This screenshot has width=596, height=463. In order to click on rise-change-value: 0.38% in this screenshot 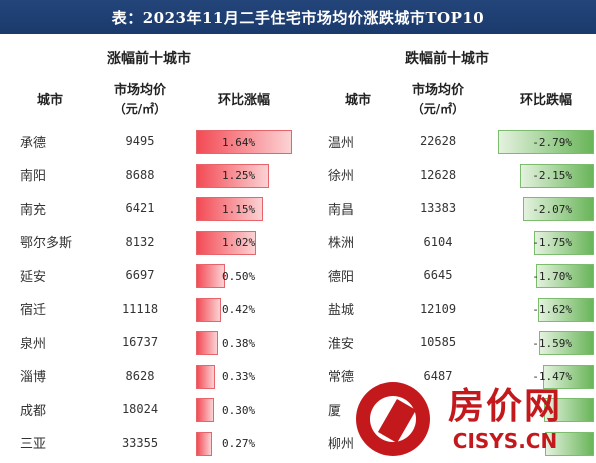, I will do `click(239, 343)`.